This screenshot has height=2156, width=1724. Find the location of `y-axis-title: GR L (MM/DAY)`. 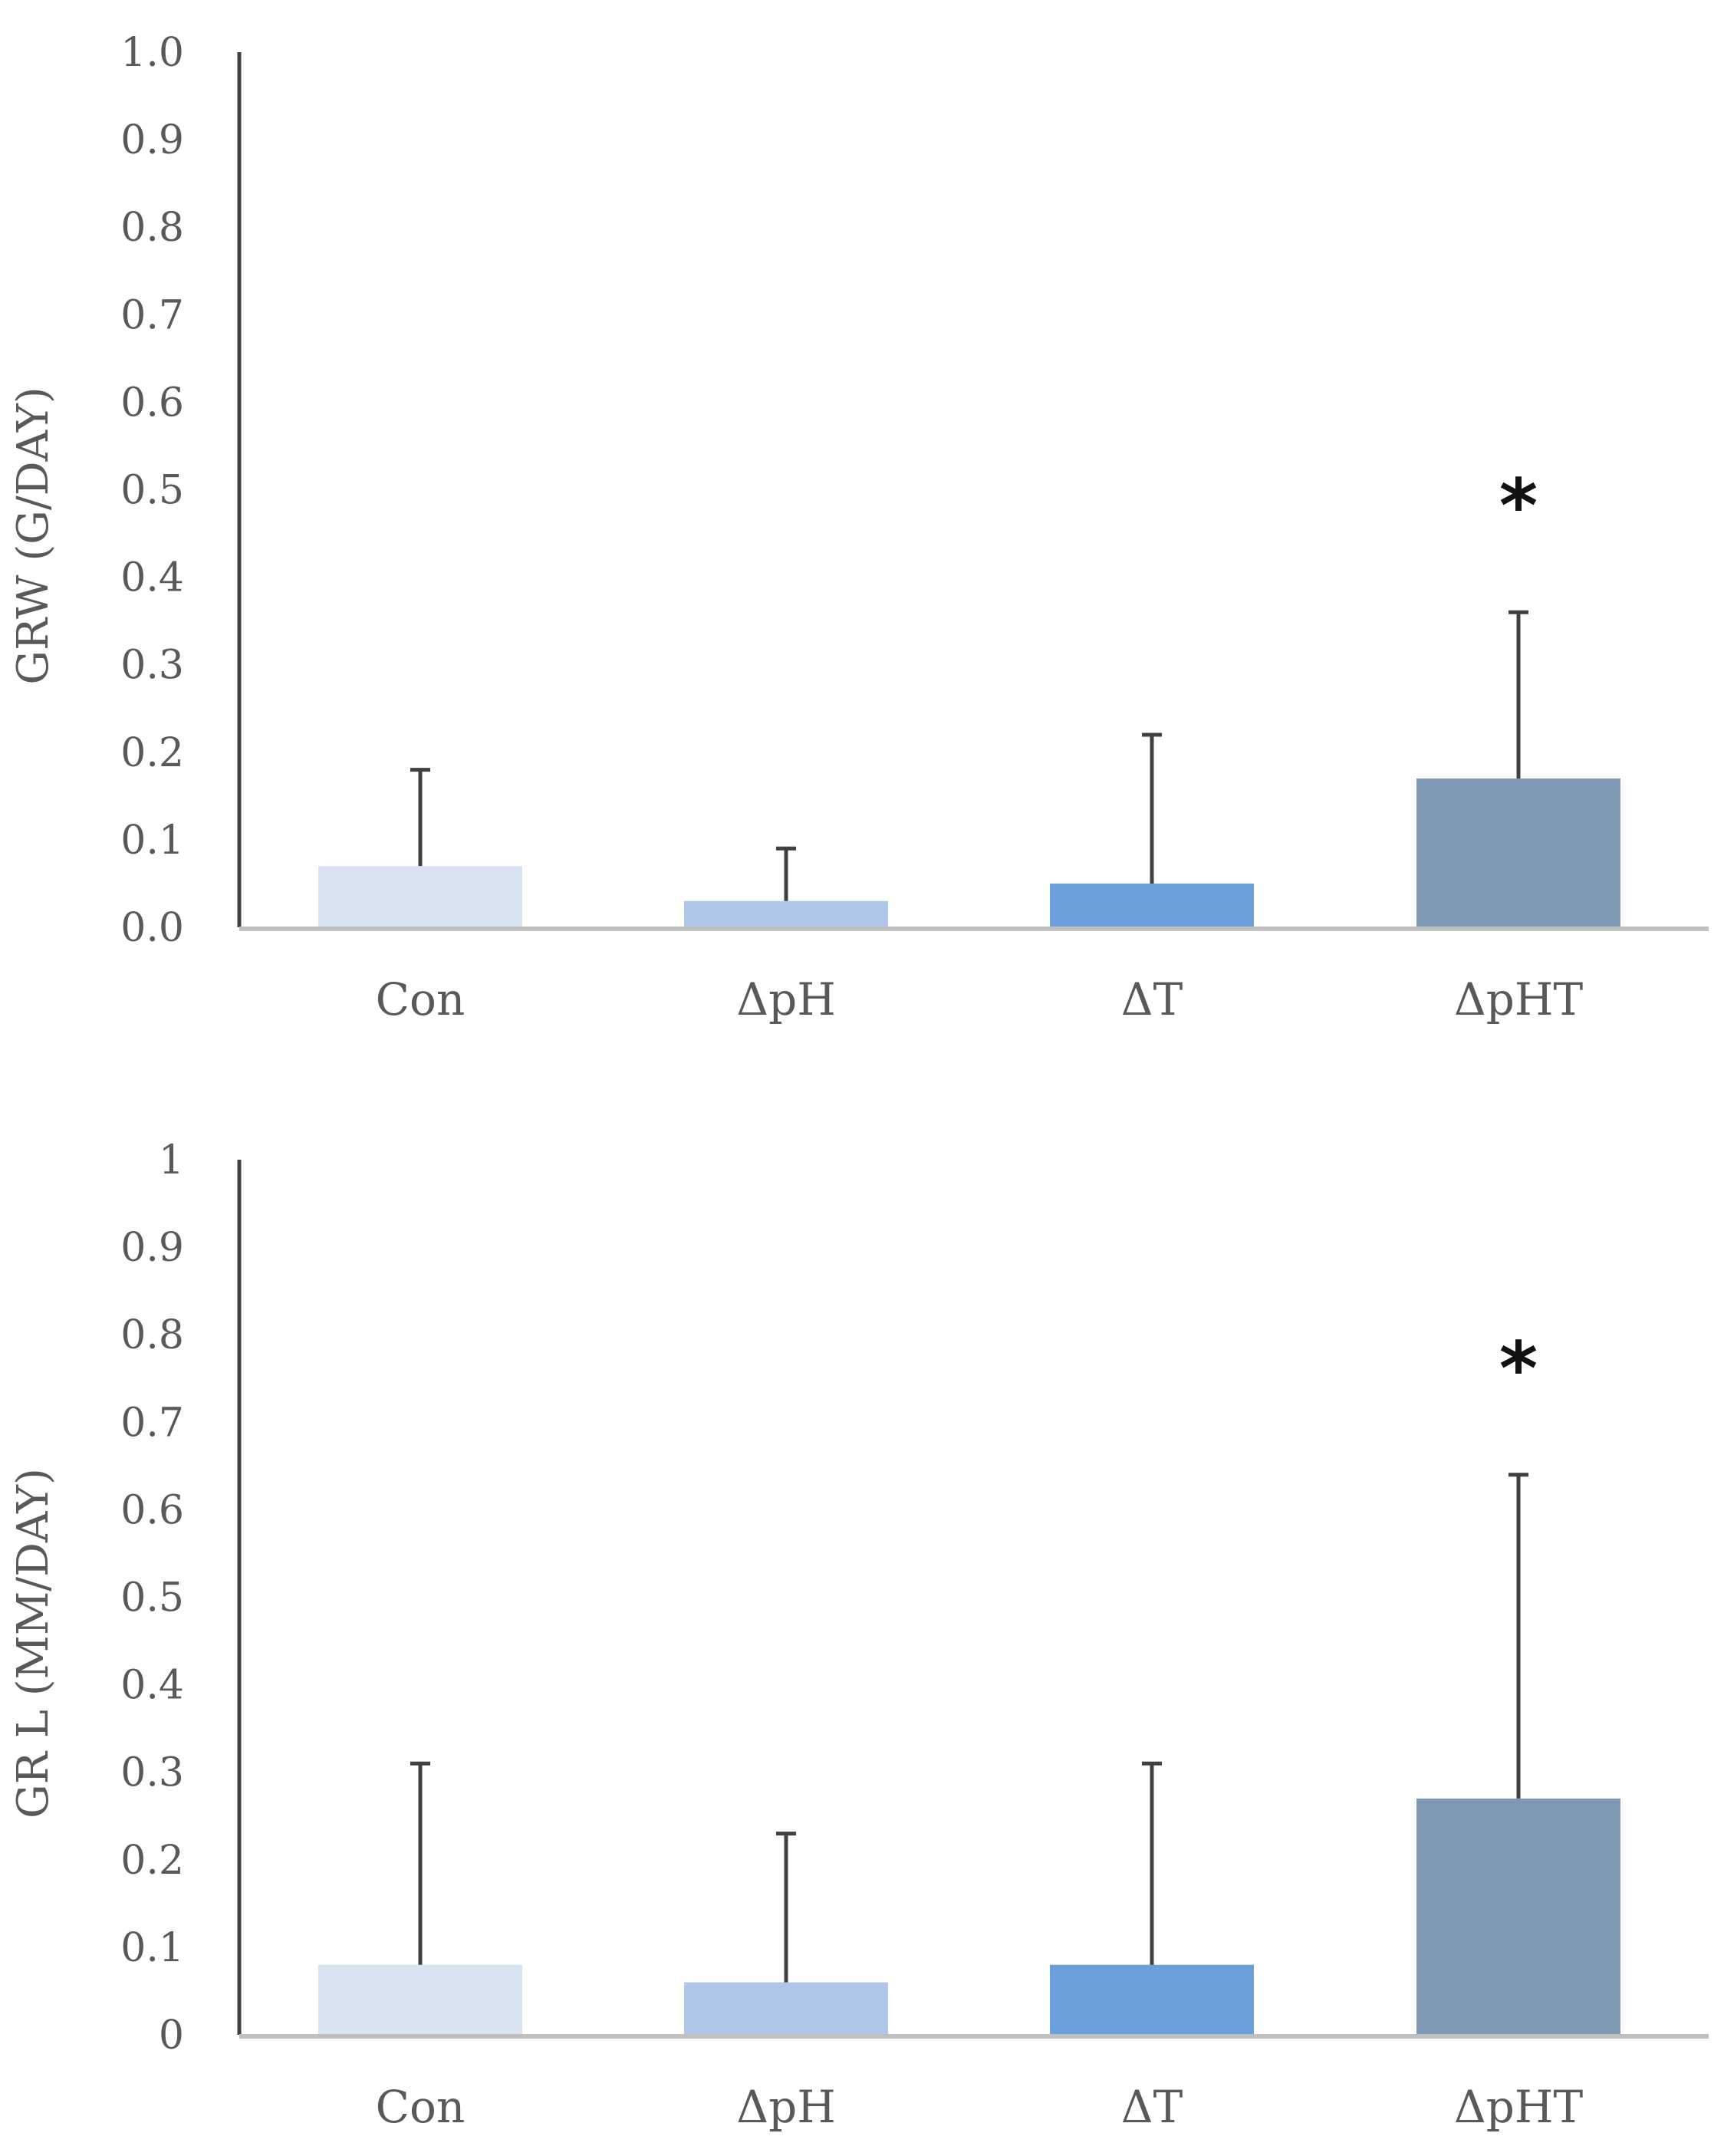

y-axis-title: GR L (MM/DAY) is located at coordinates (33, 1643).